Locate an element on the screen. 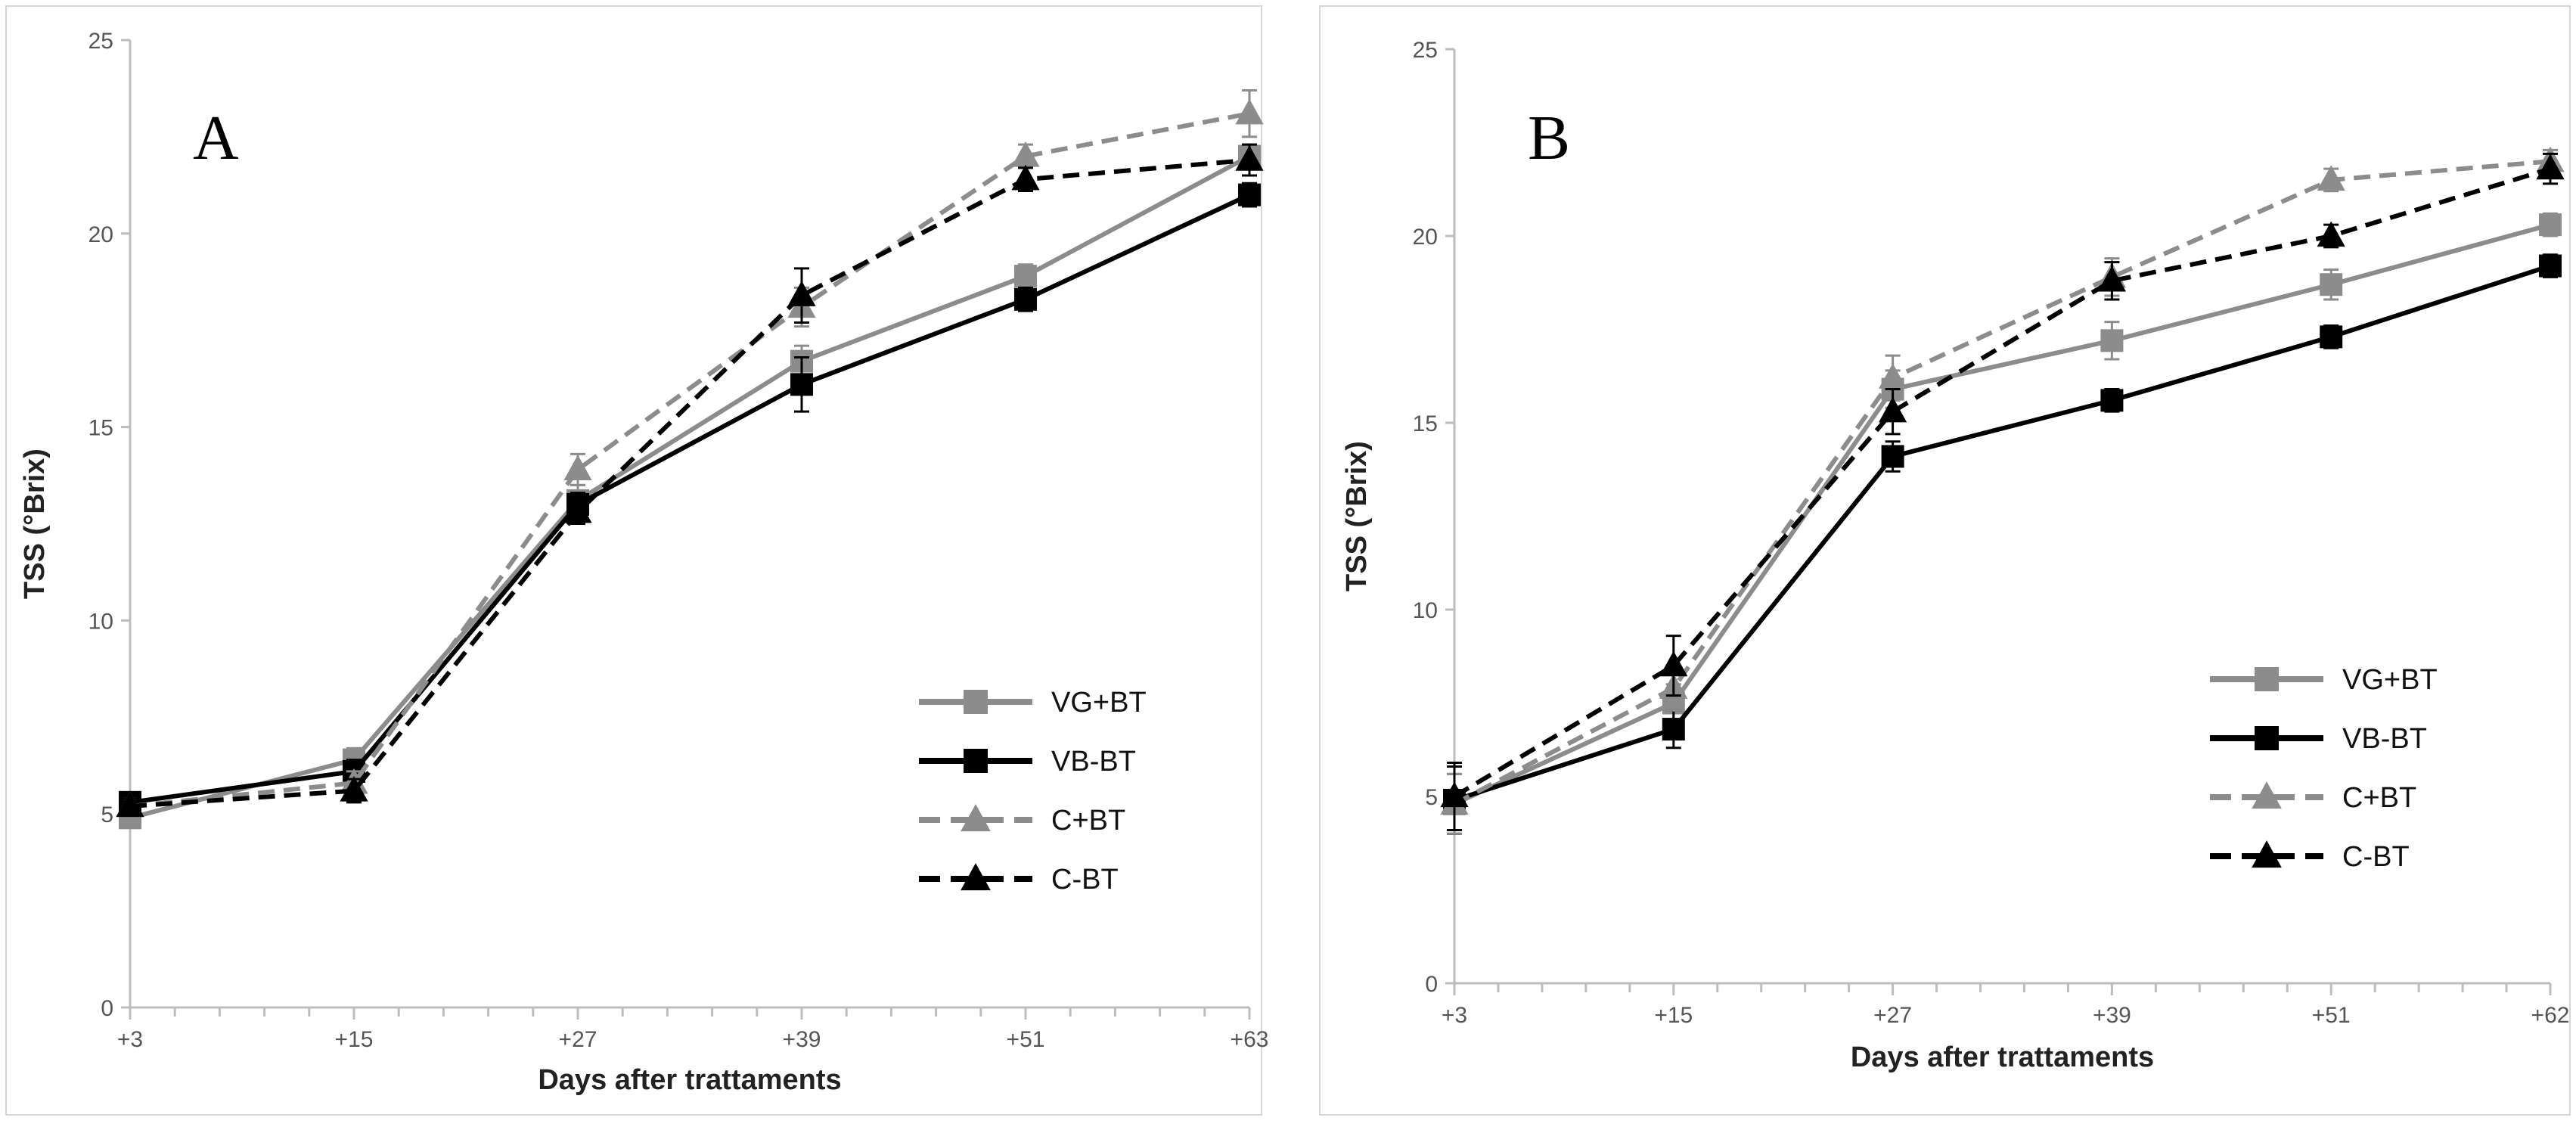 The width and height of the screenshot is (2576, 1133). legend-label: C+BT is located at coordinates (1088, 821).